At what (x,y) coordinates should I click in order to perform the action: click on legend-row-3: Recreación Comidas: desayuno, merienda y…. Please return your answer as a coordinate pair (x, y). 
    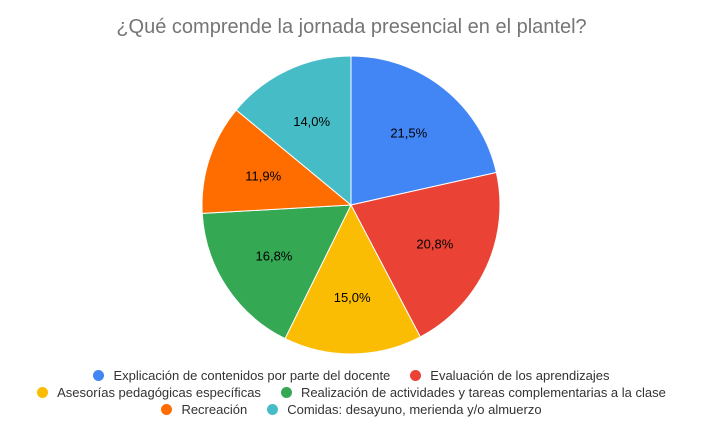
    Looking at the image, I should click on (351, 409).